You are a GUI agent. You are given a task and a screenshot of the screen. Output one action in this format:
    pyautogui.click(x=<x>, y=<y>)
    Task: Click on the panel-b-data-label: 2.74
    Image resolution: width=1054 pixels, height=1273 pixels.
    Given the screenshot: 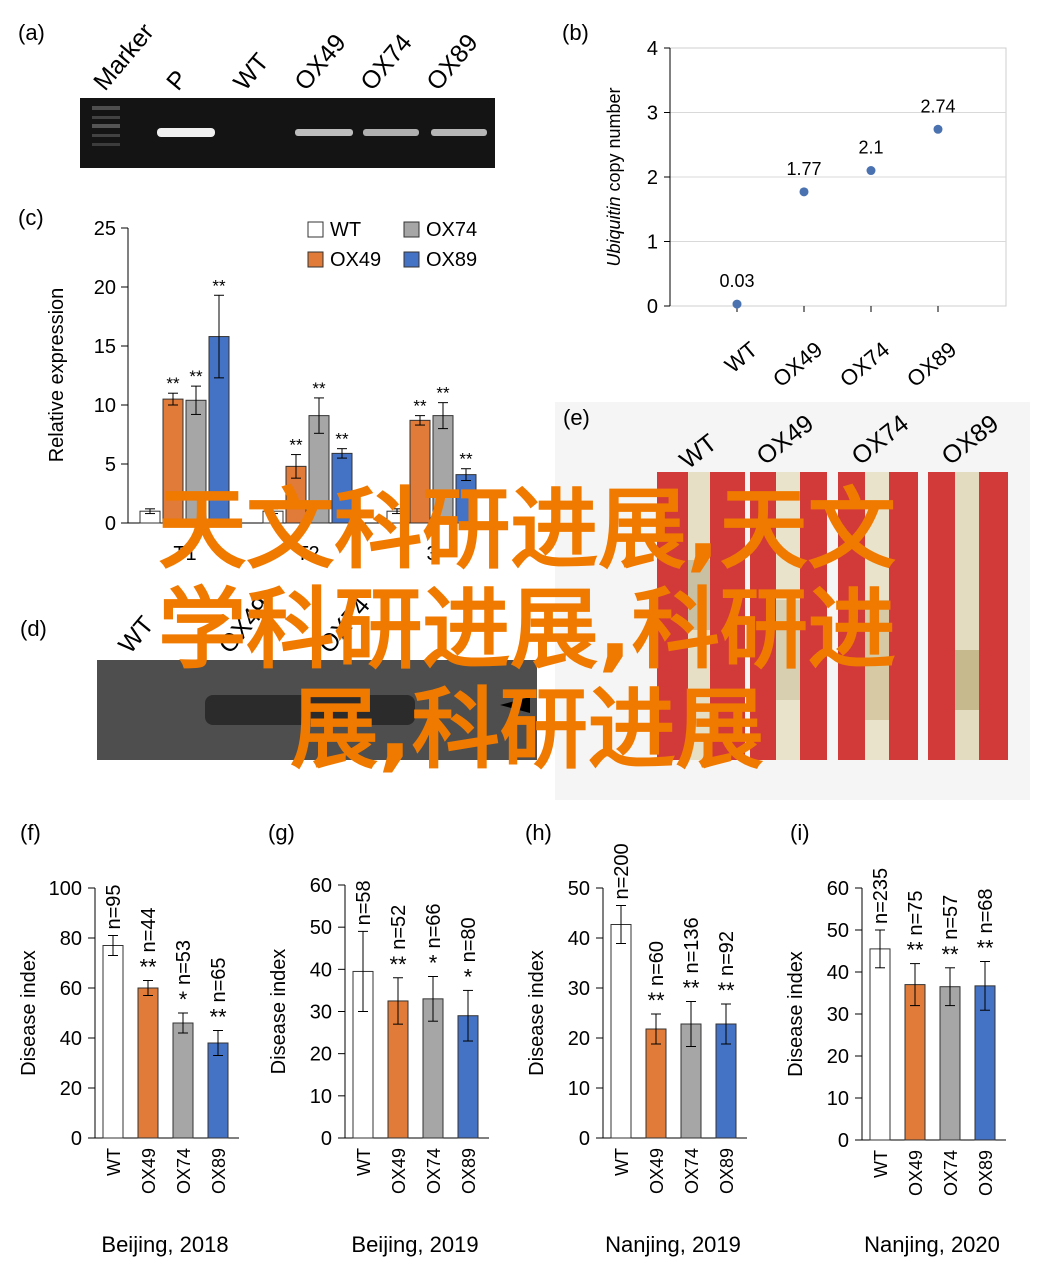 What is the action you would take?
    pyautogui.click(x=937, y=106)
    